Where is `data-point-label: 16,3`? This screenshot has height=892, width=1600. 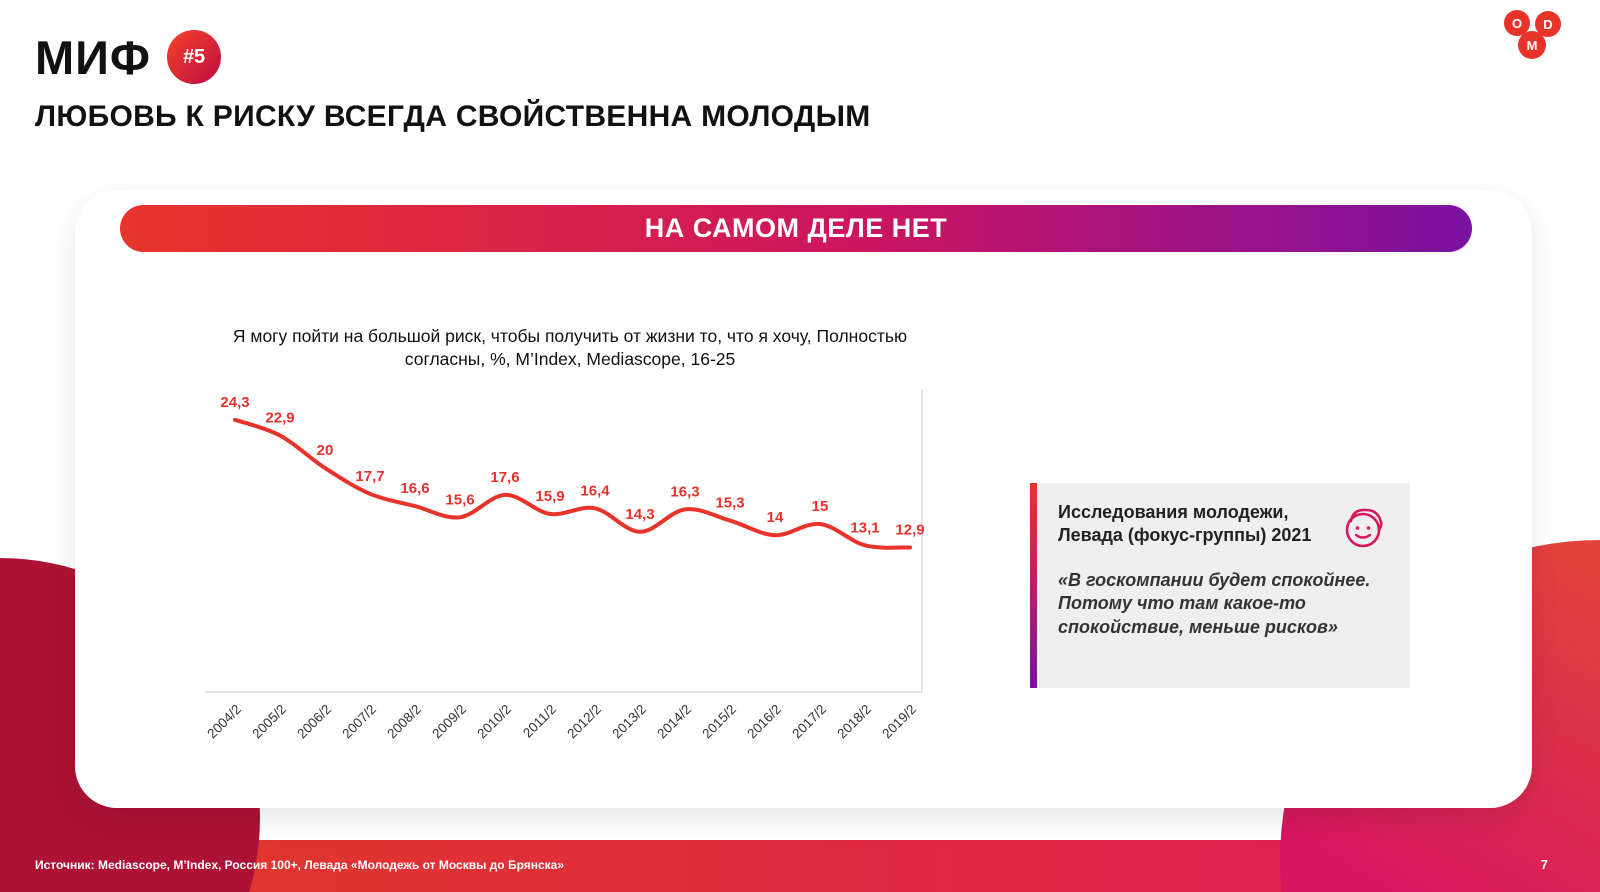 data-point-label: 16,3 is located at coordinates (684, 491).